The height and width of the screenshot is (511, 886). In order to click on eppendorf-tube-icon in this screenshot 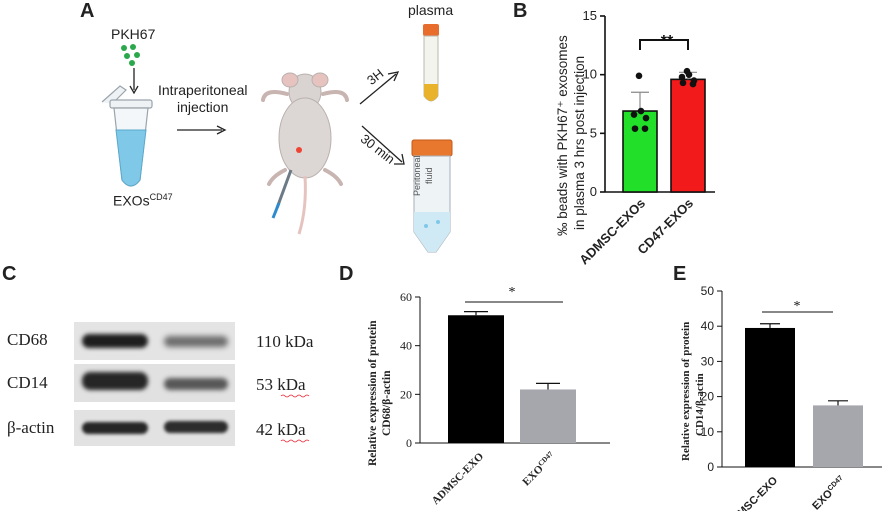, I will do `click(127, 136)`.